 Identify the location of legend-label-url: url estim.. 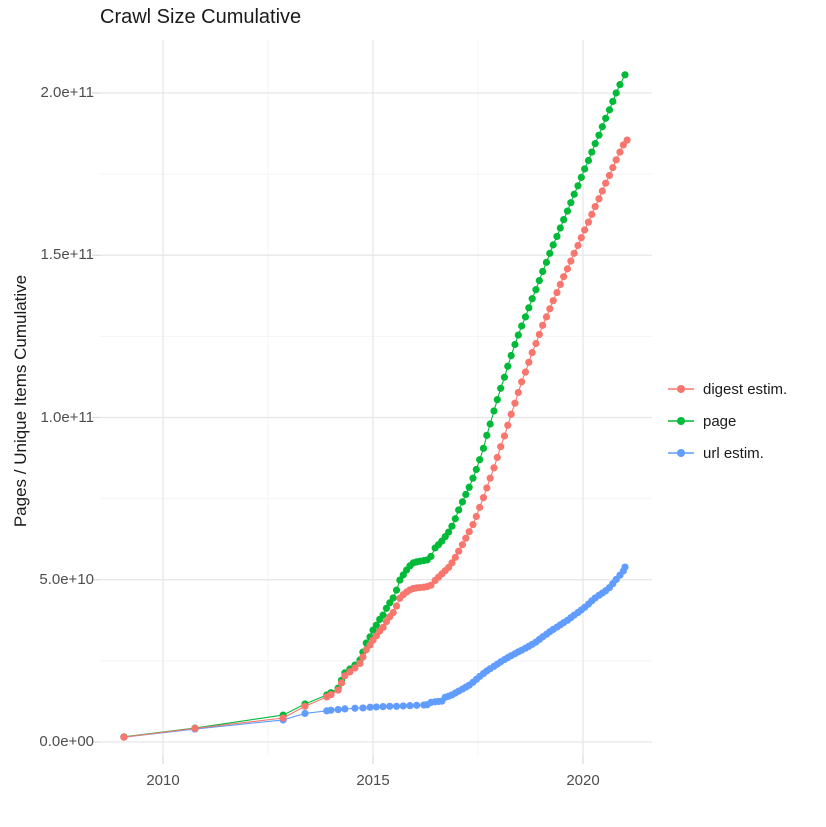
(733, 453).